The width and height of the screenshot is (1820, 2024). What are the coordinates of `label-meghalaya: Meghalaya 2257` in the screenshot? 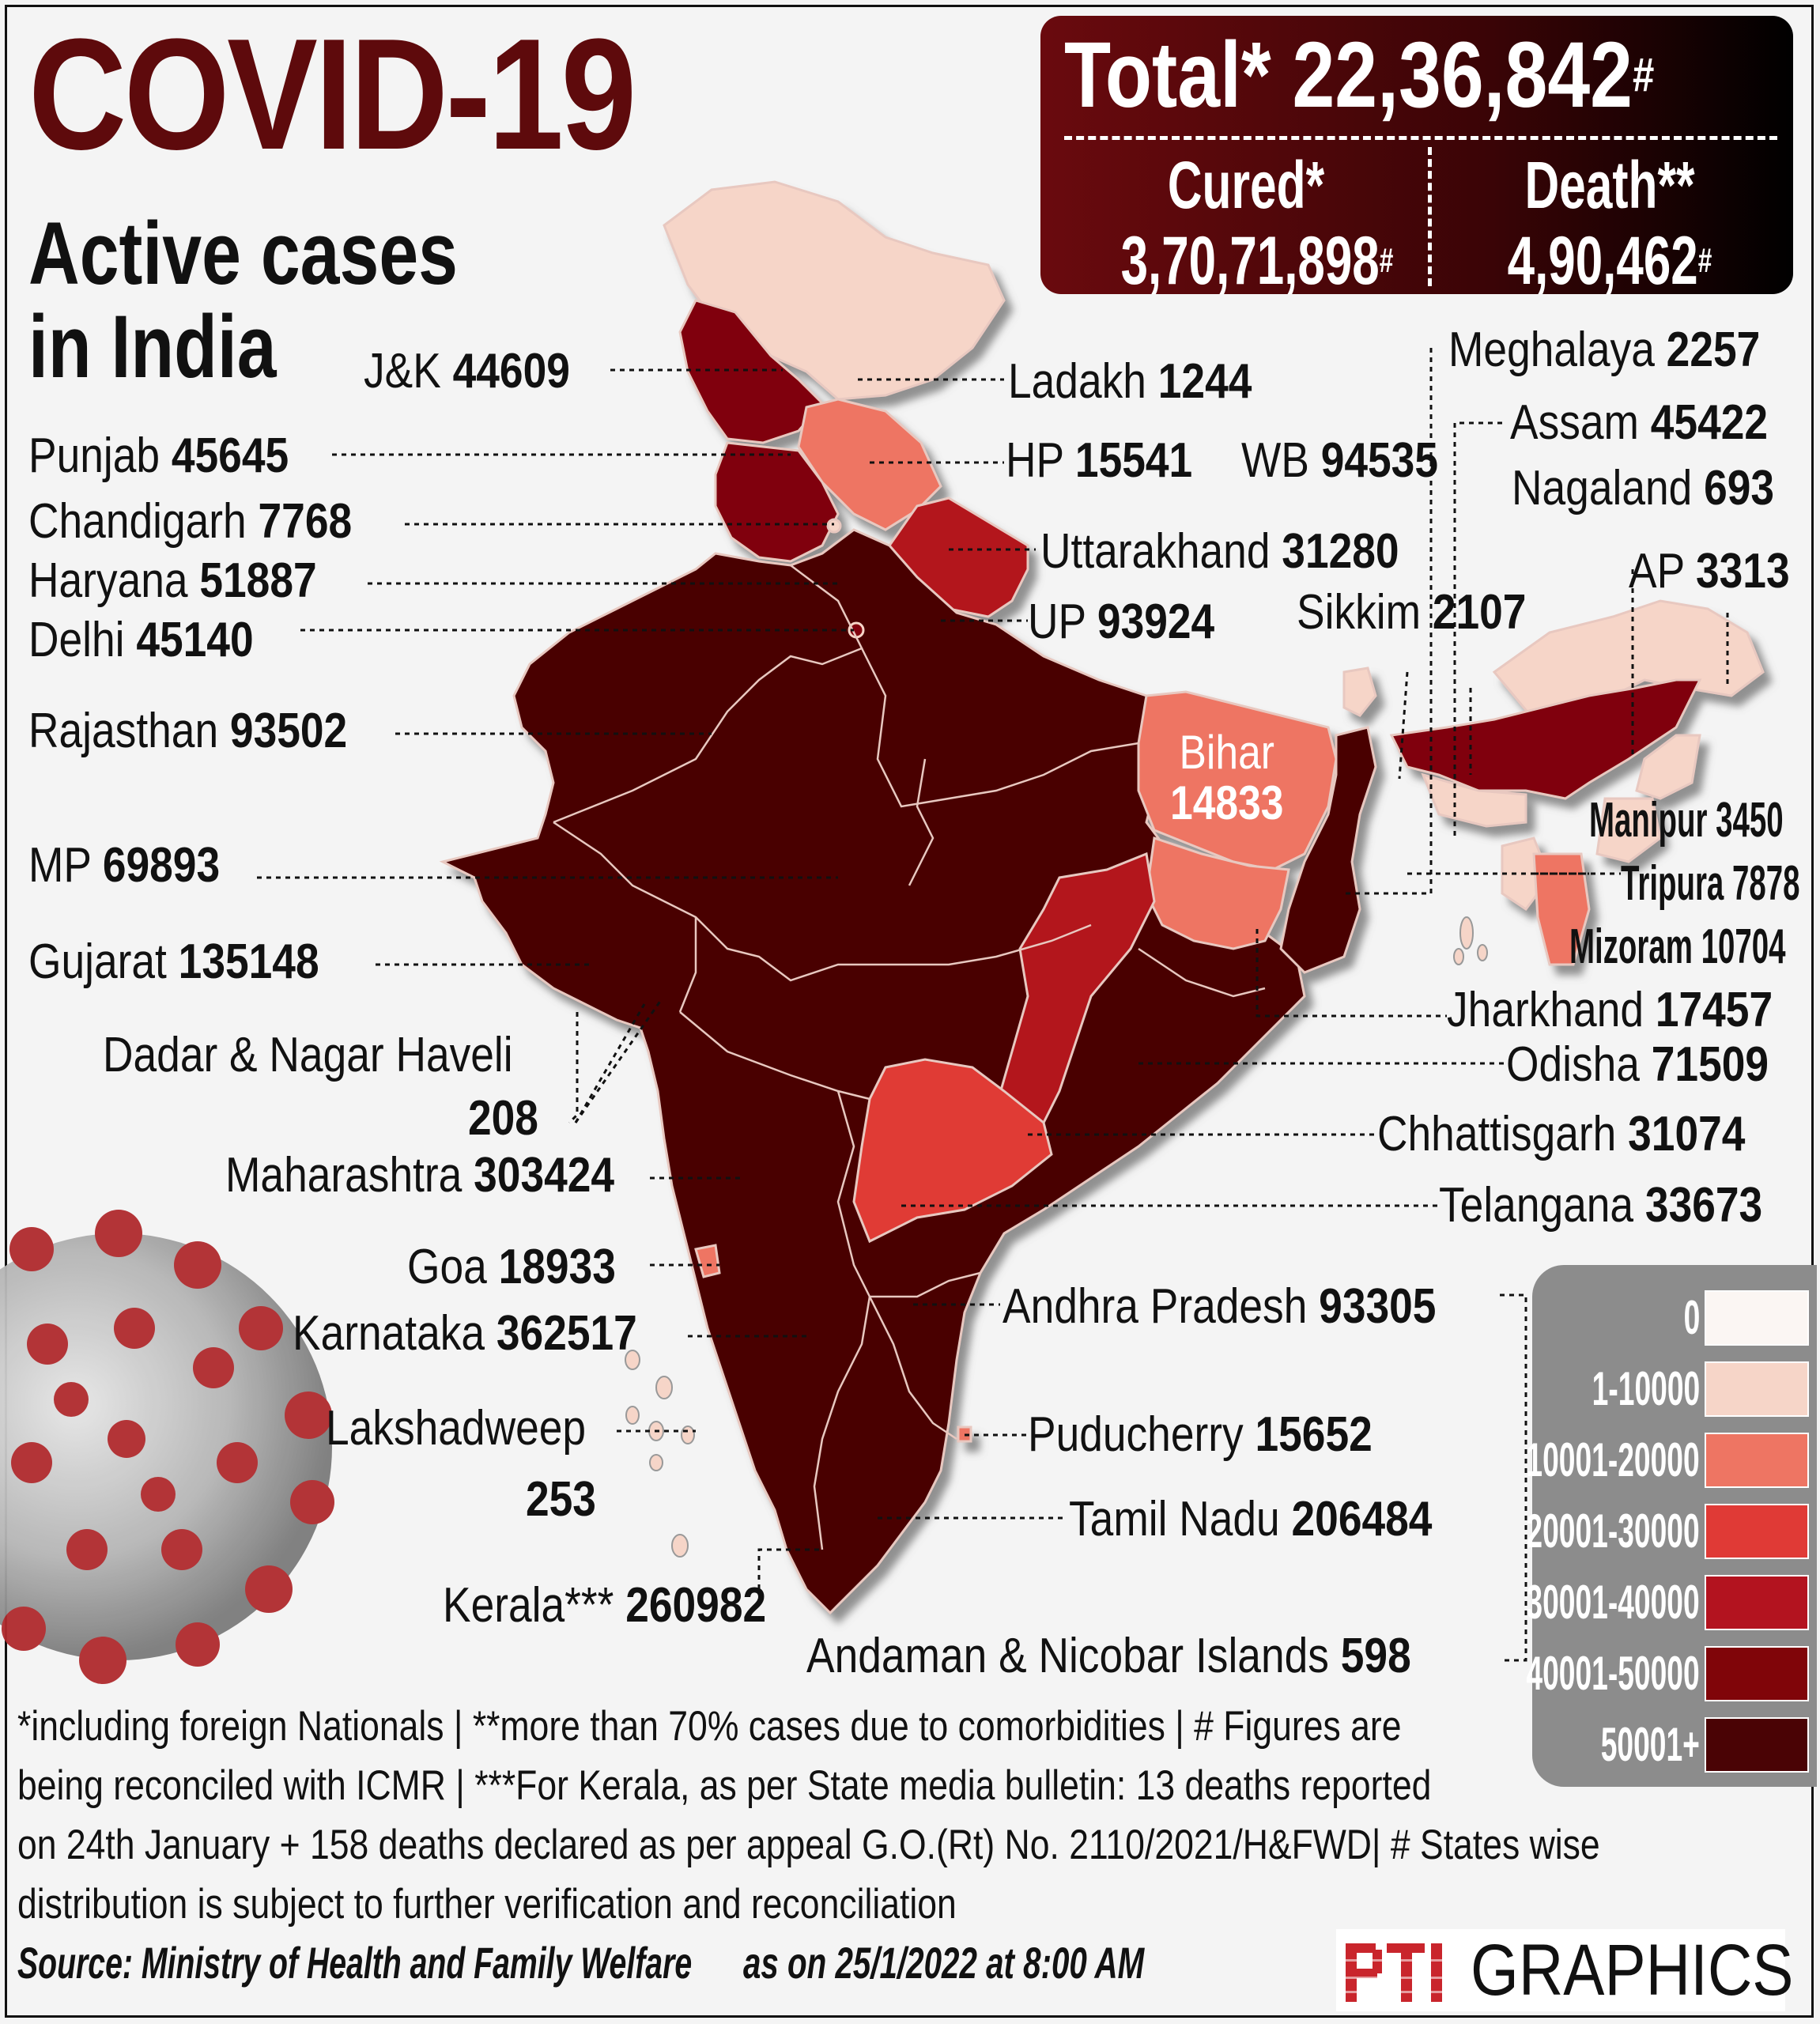 It's located at (1604, 350).